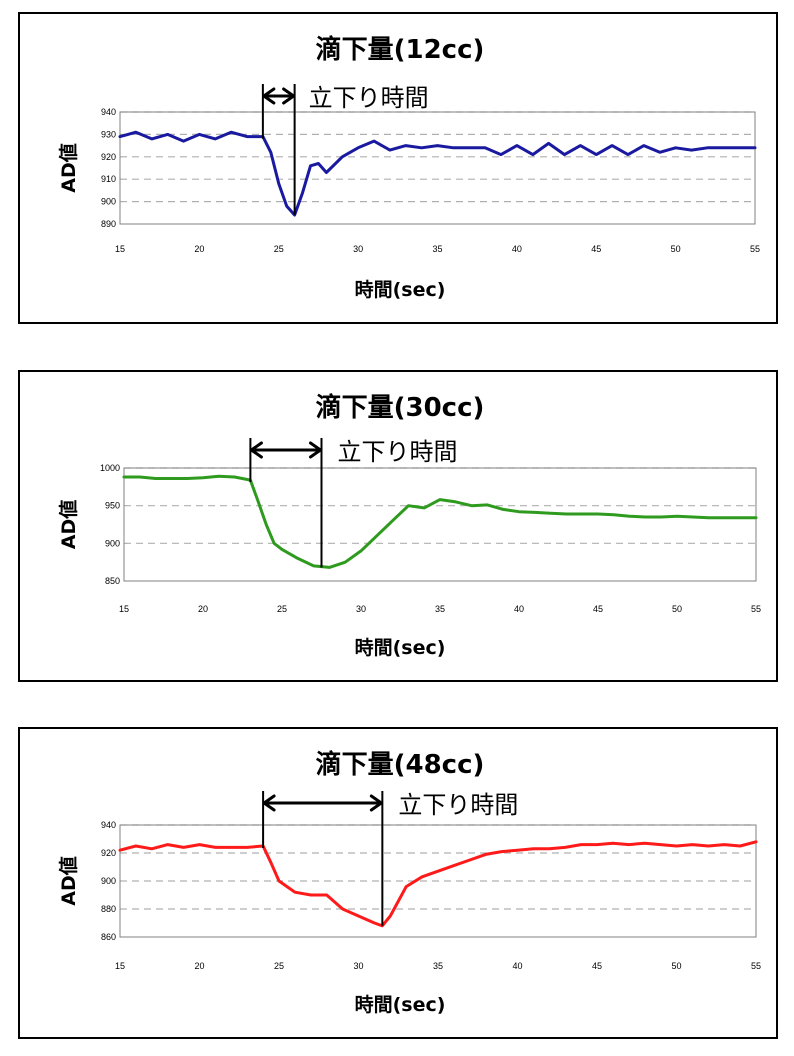 The height and width of the screenshot is (1056, 794). Describe the element at coordinates (108, 179) in the screenshot. I see `y-tick-label: 910` at that location.